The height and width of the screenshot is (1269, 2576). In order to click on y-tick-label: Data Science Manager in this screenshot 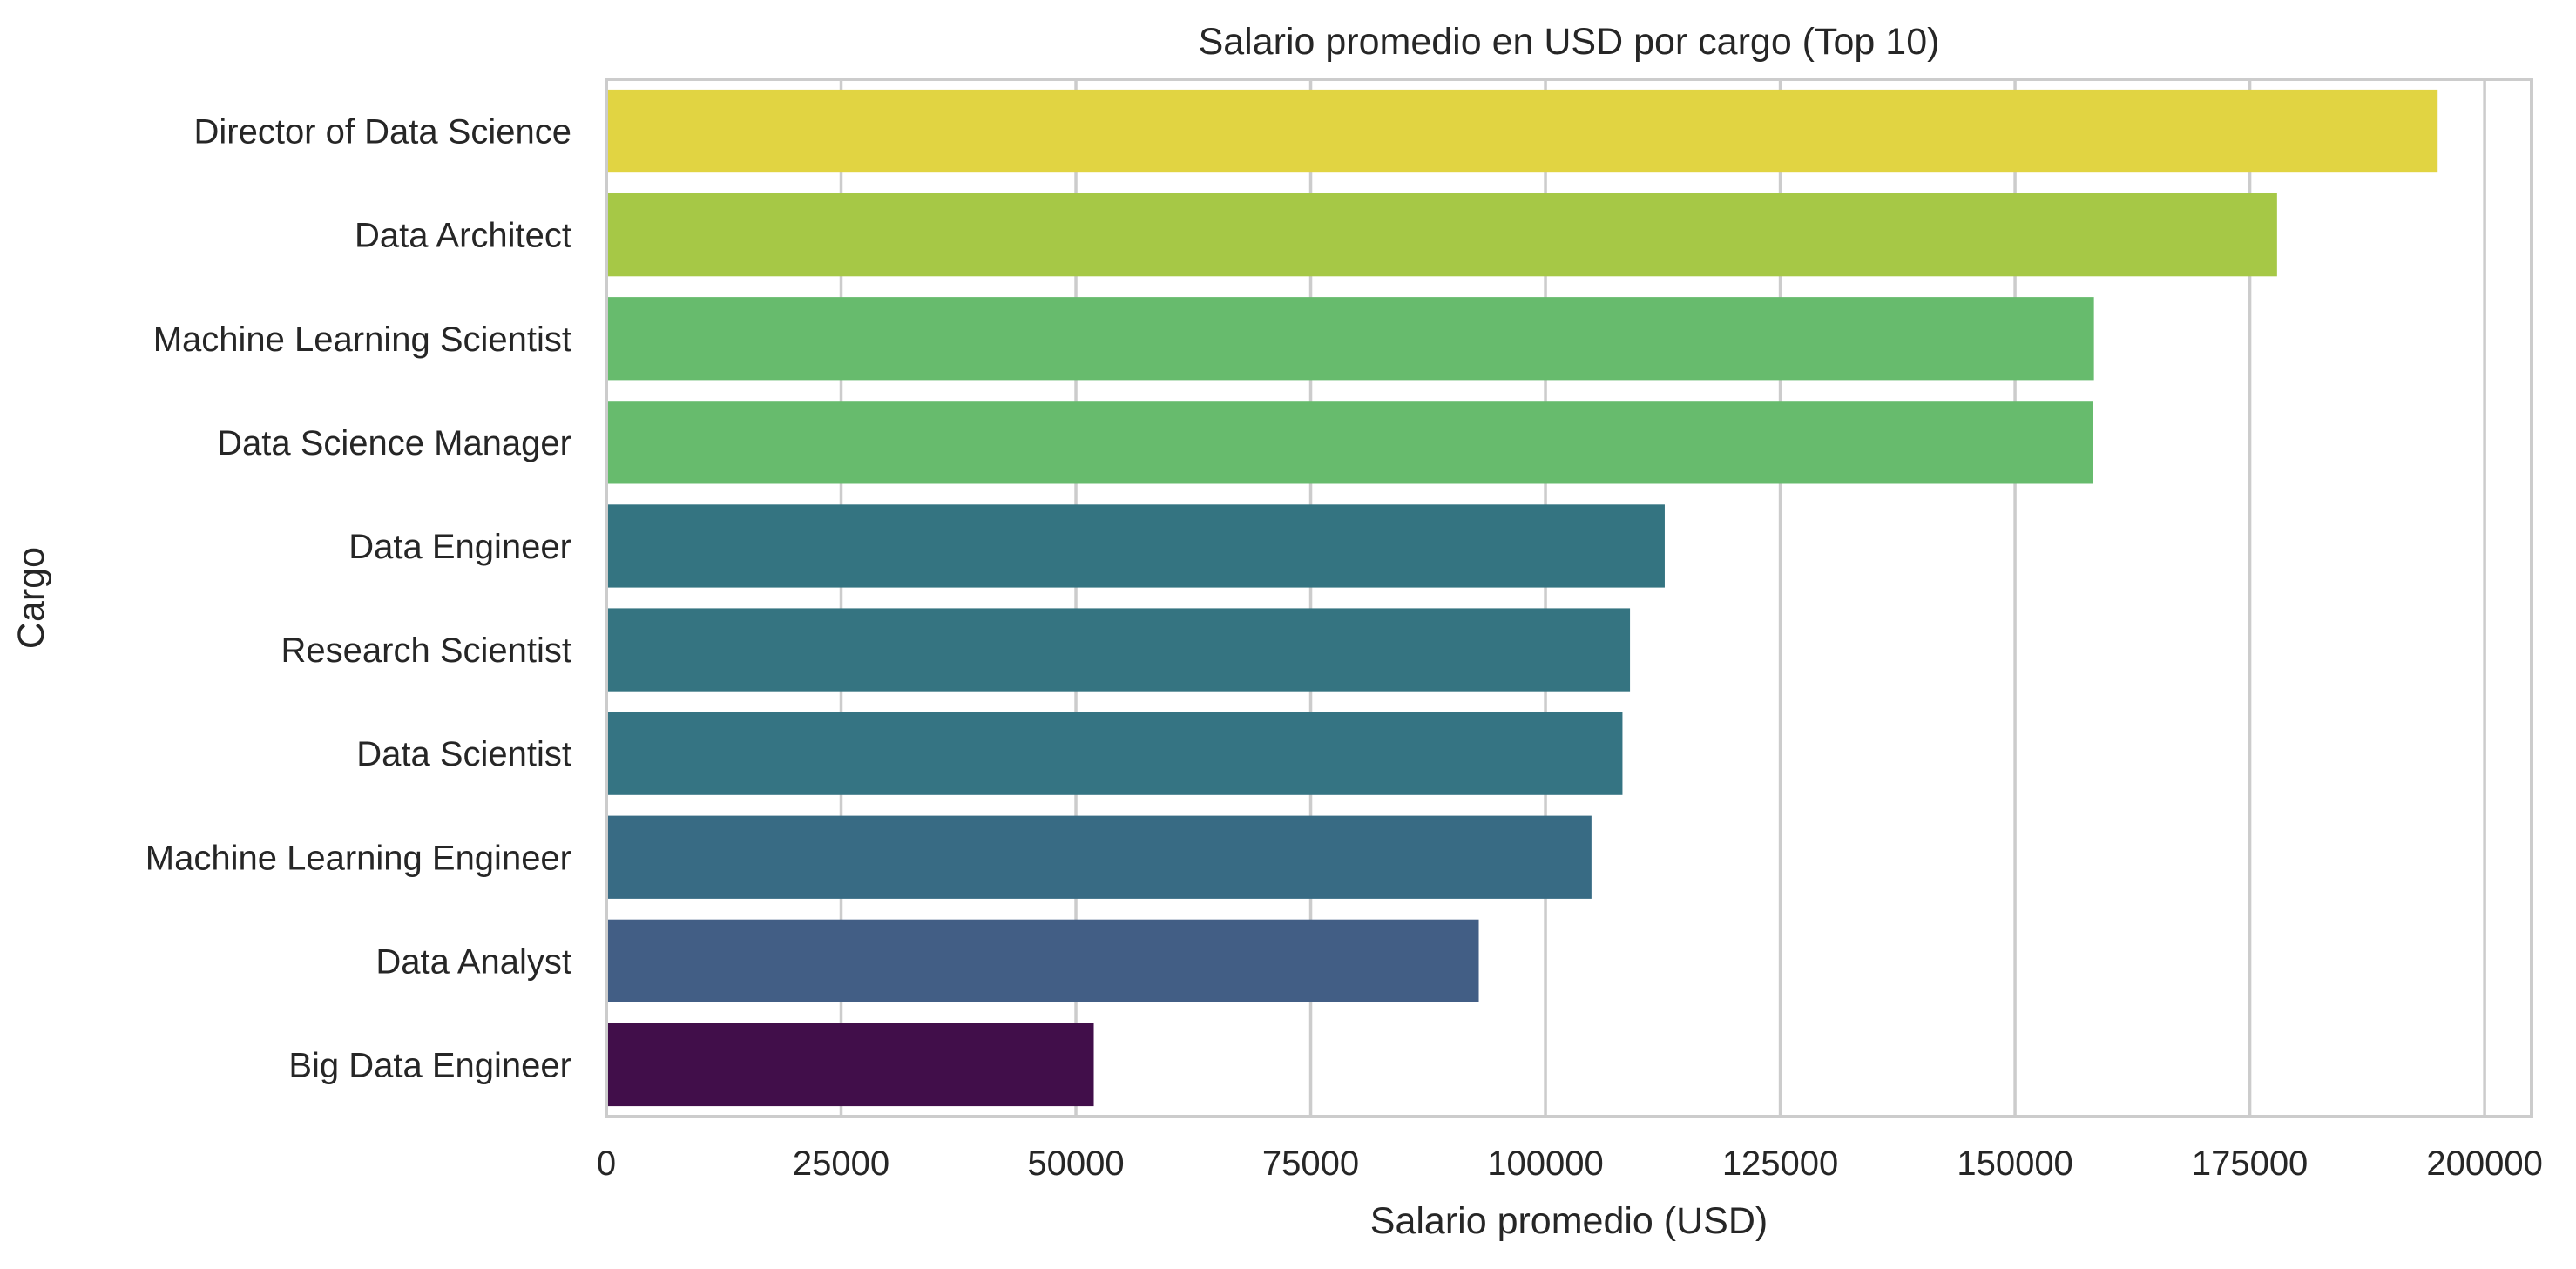, I will do `click(394, 443)`.